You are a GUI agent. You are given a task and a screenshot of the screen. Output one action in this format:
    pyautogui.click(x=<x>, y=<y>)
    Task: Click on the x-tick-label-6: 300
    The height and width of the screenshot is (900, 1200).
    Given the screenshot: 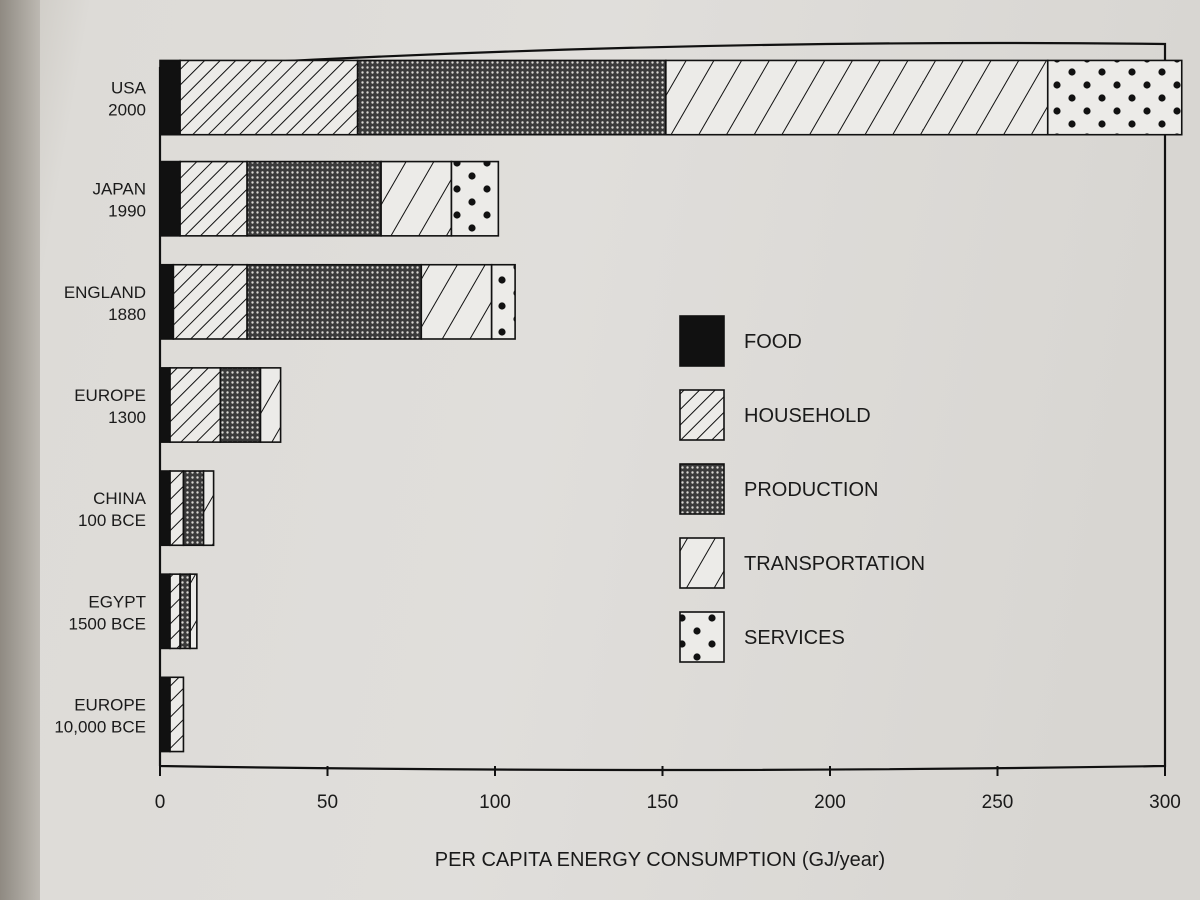 What is the action you would take?
    pyautogui.click(x=1165, y=802)
    